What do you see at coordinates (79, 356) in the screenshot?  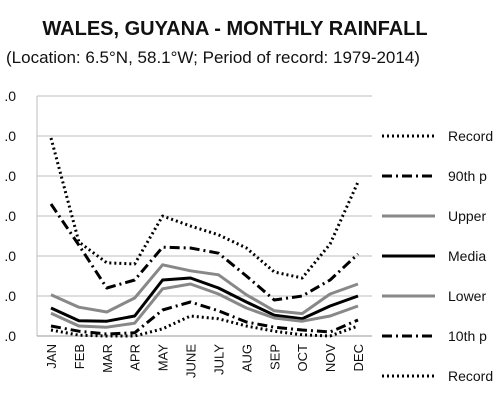 I see `x-tick-label: FEB` at bounding box center [79, 356].